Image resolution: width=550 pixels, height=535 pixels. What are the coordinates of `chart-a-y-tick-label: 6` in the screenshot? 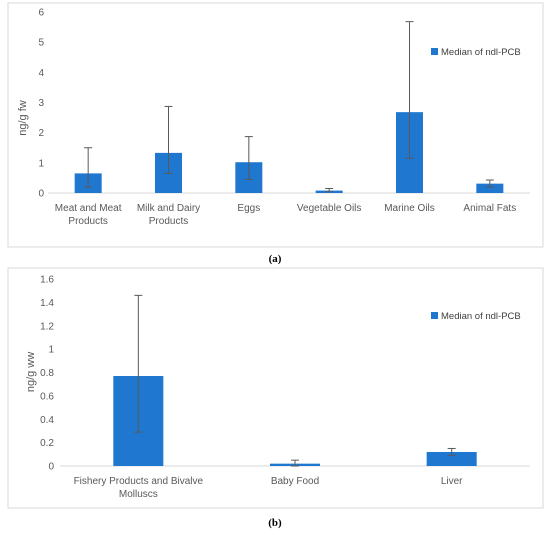 It's located at (41, 13).